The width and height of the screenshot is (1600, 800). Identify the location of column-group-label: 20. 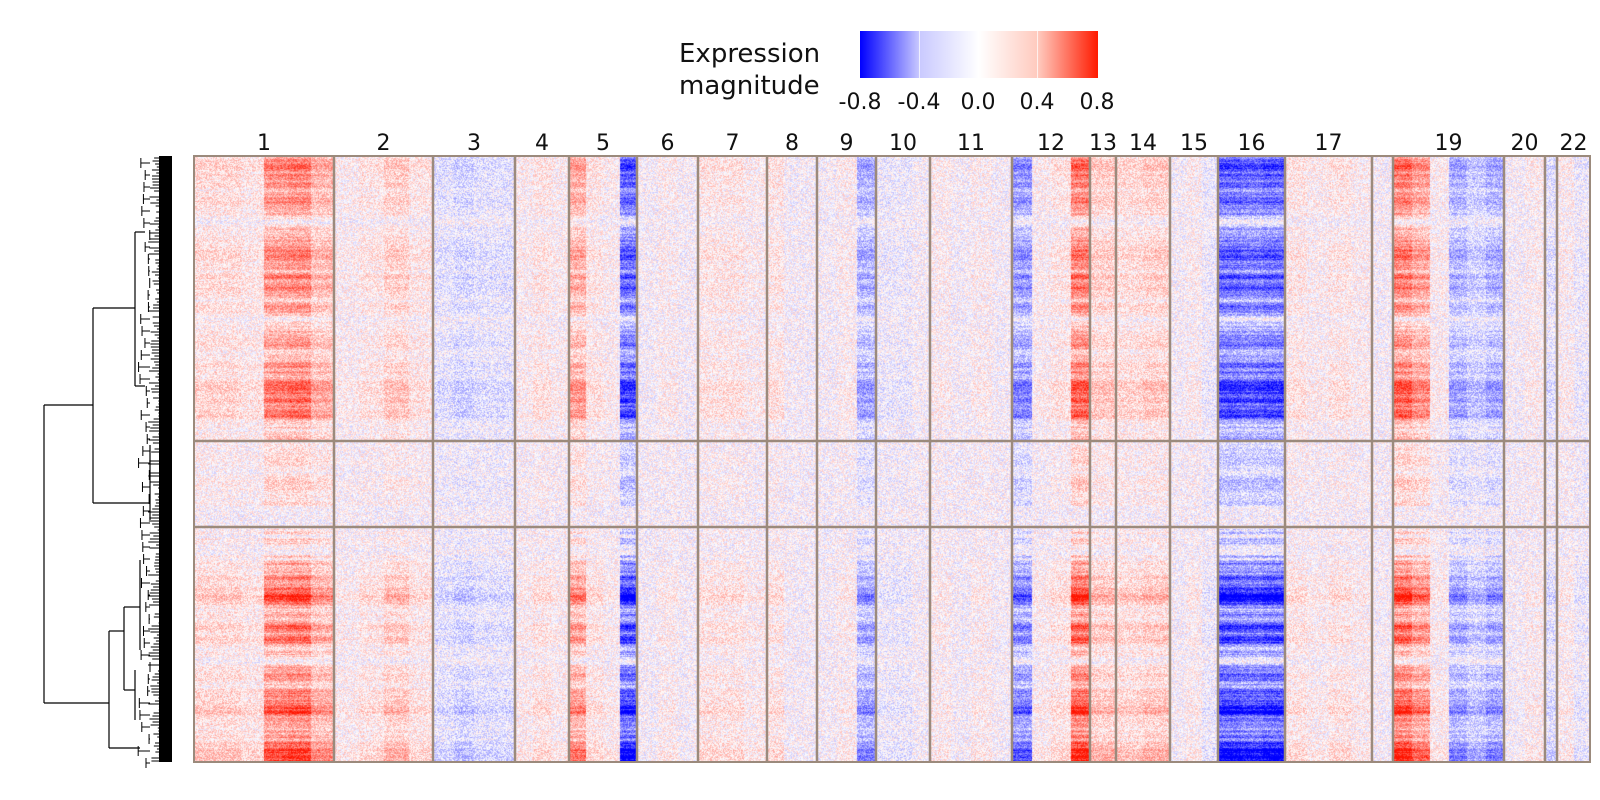
(1524, 143).